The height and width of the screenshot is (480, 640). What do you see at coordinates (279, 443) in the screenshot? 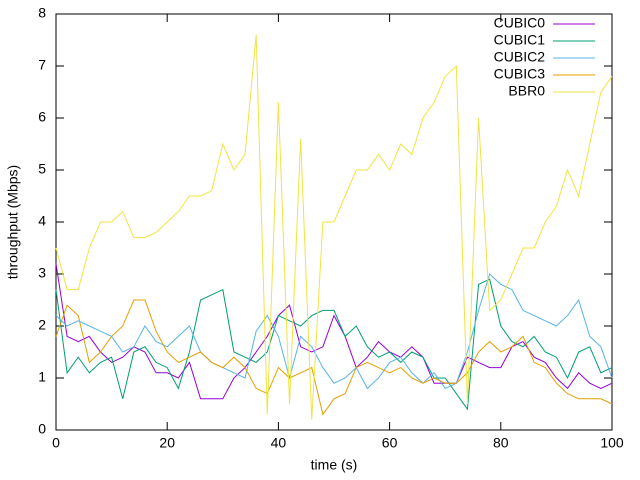
I see `x-tick-label: 40` at bounding box center [279, 443].